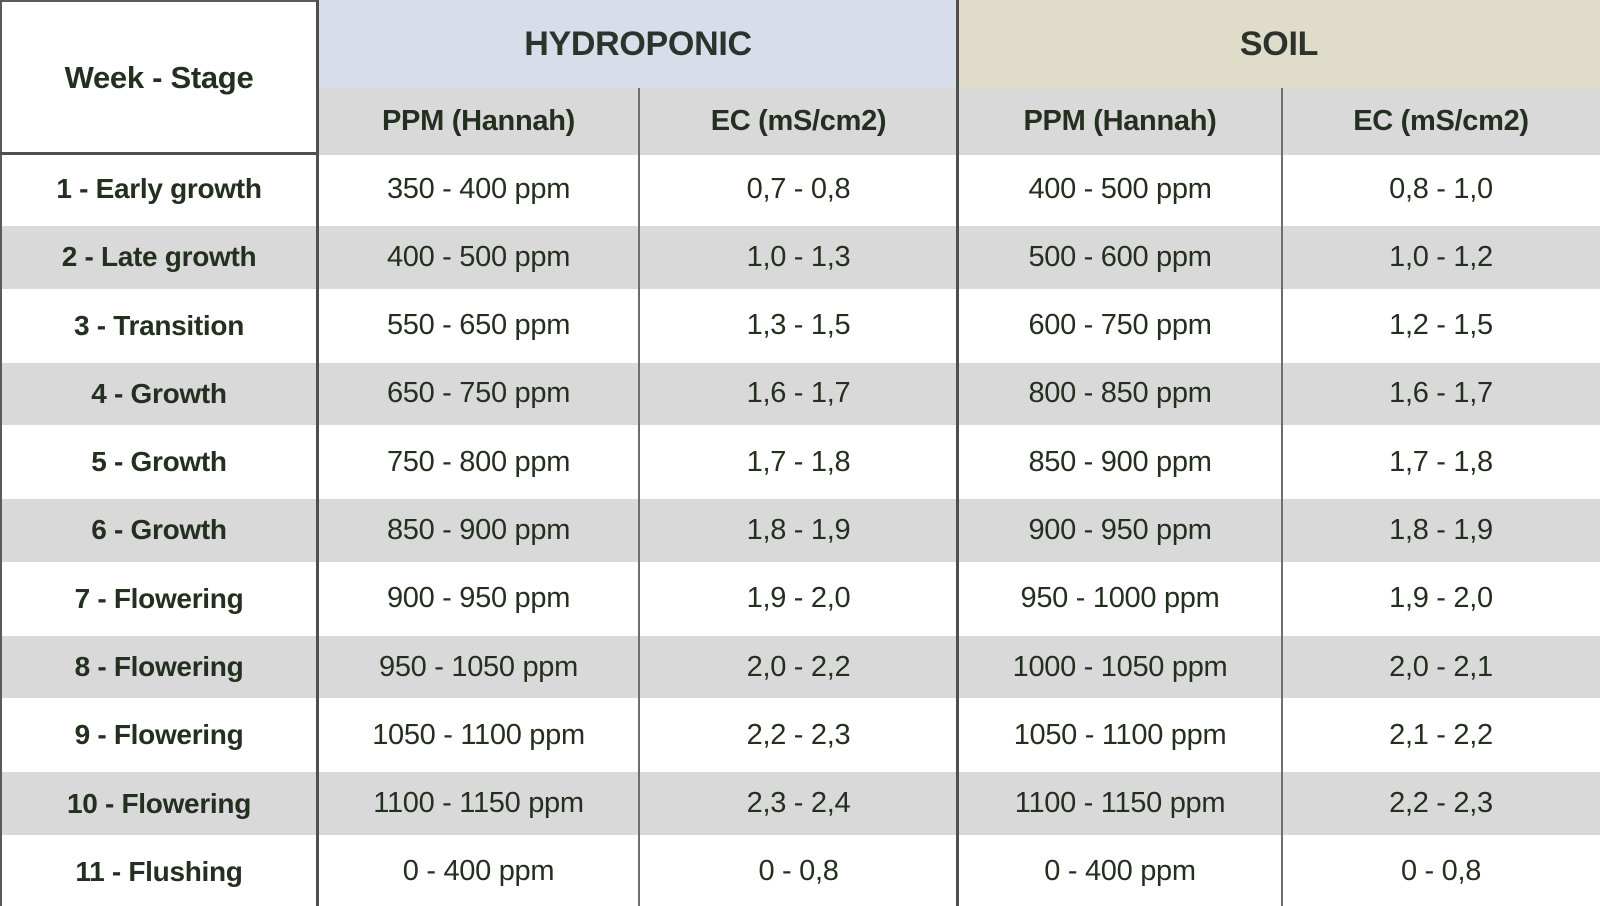 Image resolution: width=1600 pixels, height=906 pixels. Describe the element at coordinates (1441, 189) in the screenshot. I see `value-cell: 0,8 - 1,0` at that location.